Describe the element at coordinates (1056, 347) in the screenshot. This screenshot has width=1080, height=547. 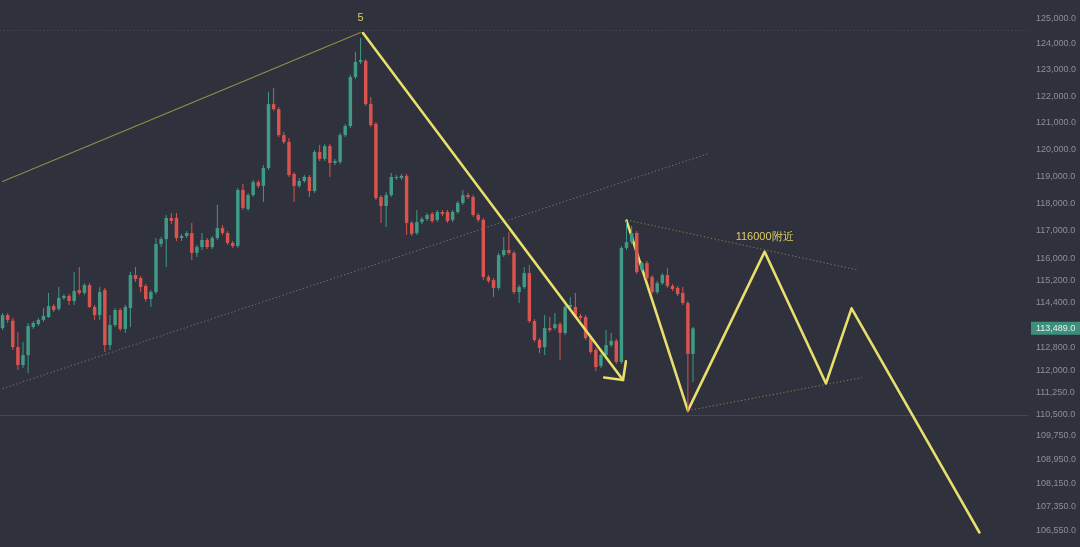
I see `y-tick-label: 112,800.0` at that location.